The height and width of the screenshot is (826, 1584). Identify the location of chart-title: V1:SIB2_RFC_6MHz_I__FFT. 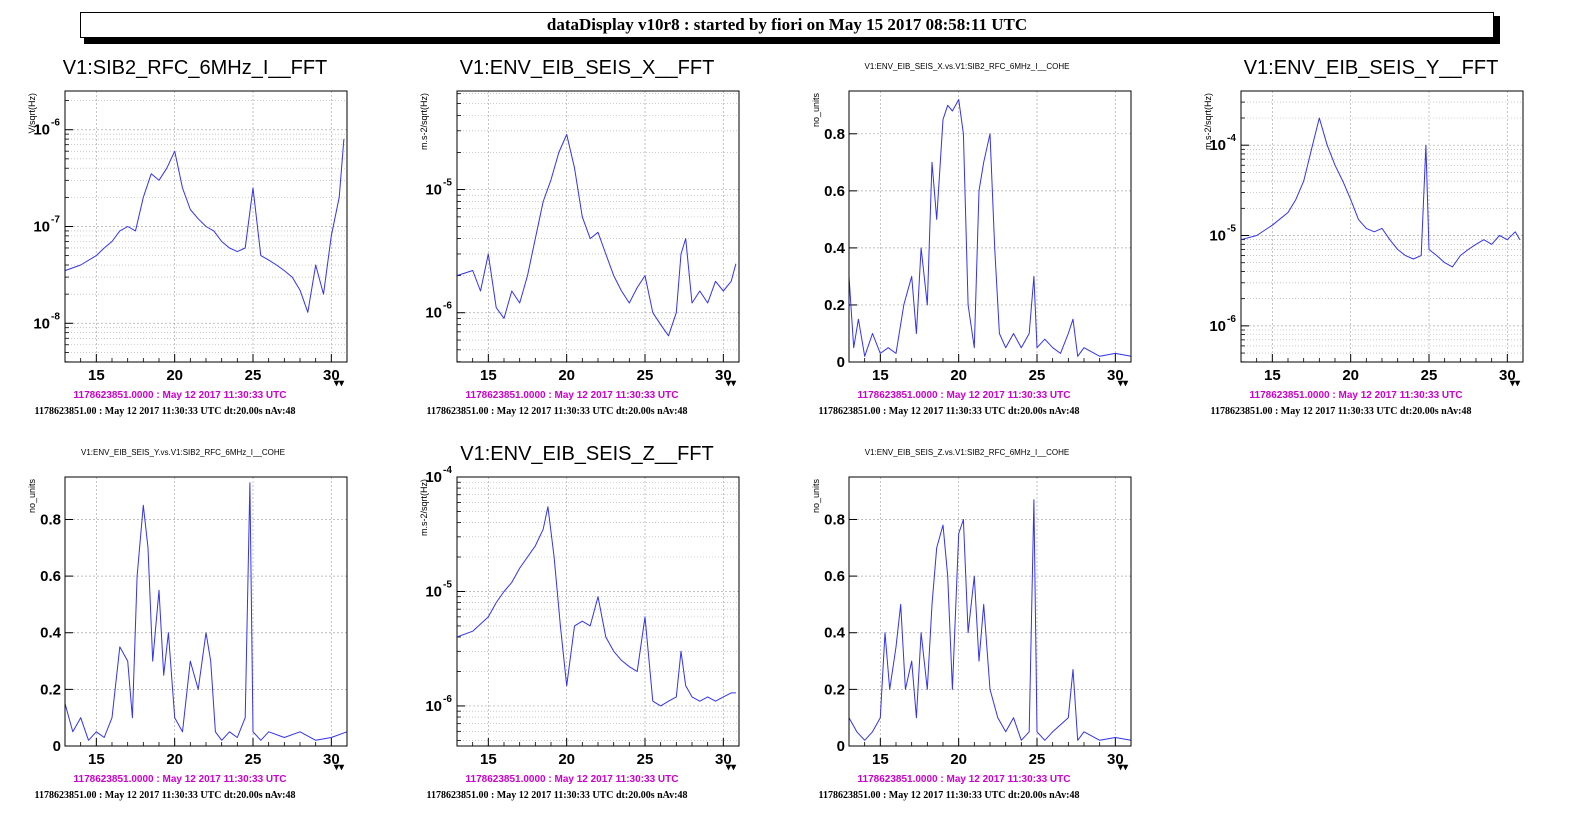
(195, 68).